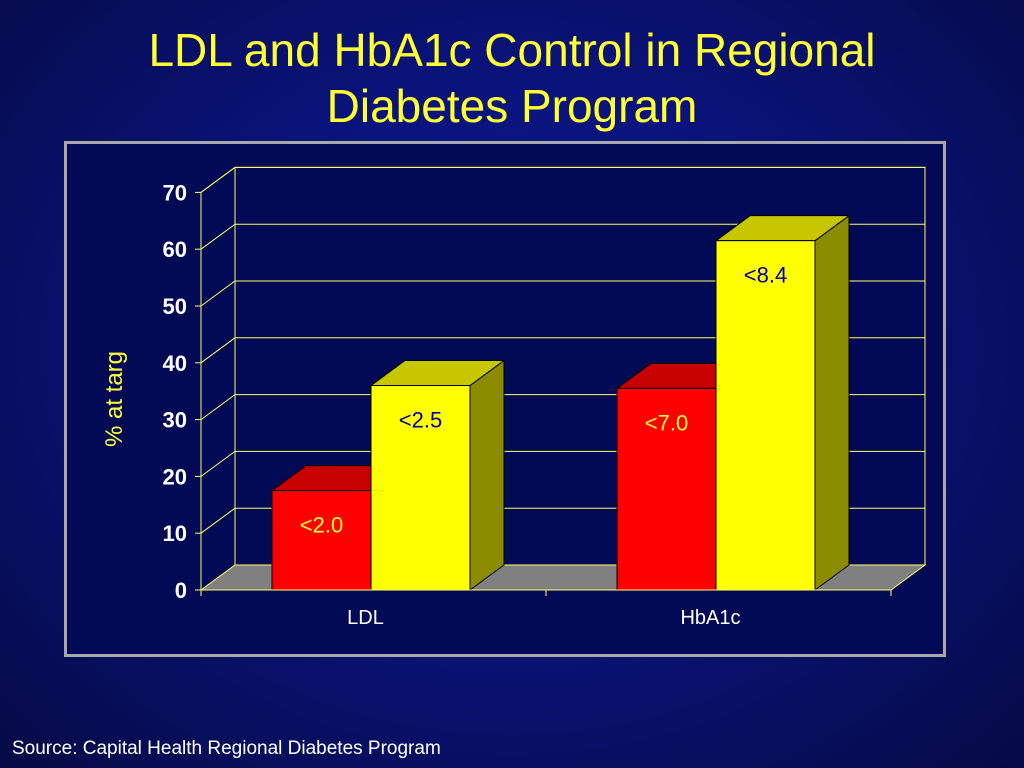 The height and width of the screenshot is (768, 1024). Describe the element at coordinates (175, 249) in the screenshot. I see `y-tick-label: 60` at that location.